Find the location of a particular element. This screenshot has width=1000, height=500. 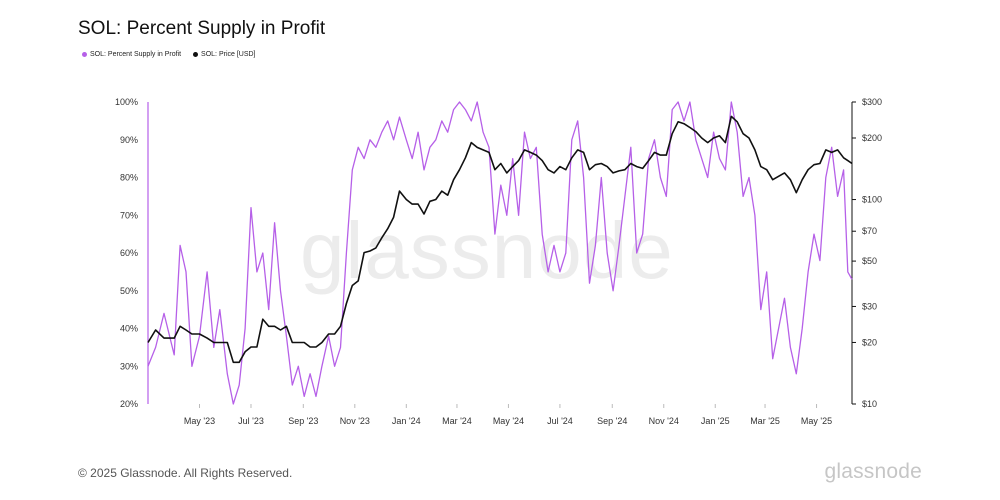

x-axis-tick-label: Jul '23 is located at coordinates (251, 421).